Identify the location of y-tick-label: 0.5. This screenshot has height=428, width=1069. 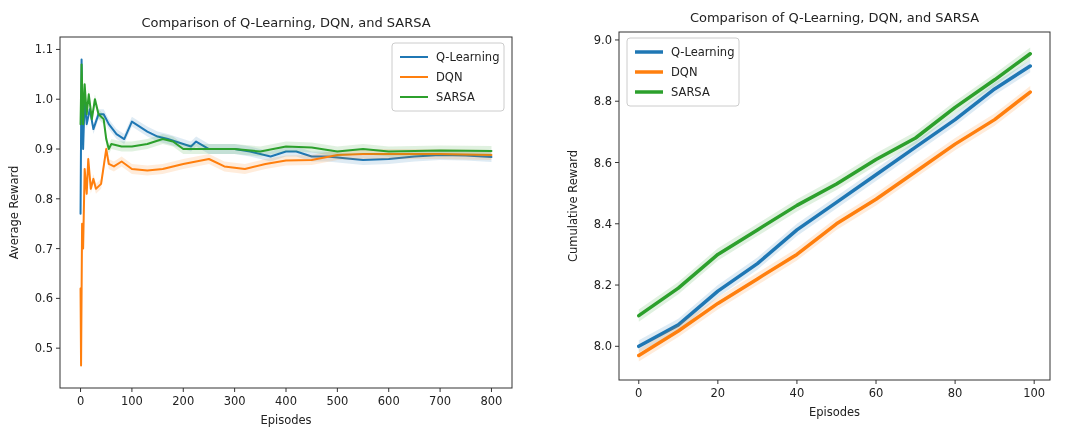
(43, 348).